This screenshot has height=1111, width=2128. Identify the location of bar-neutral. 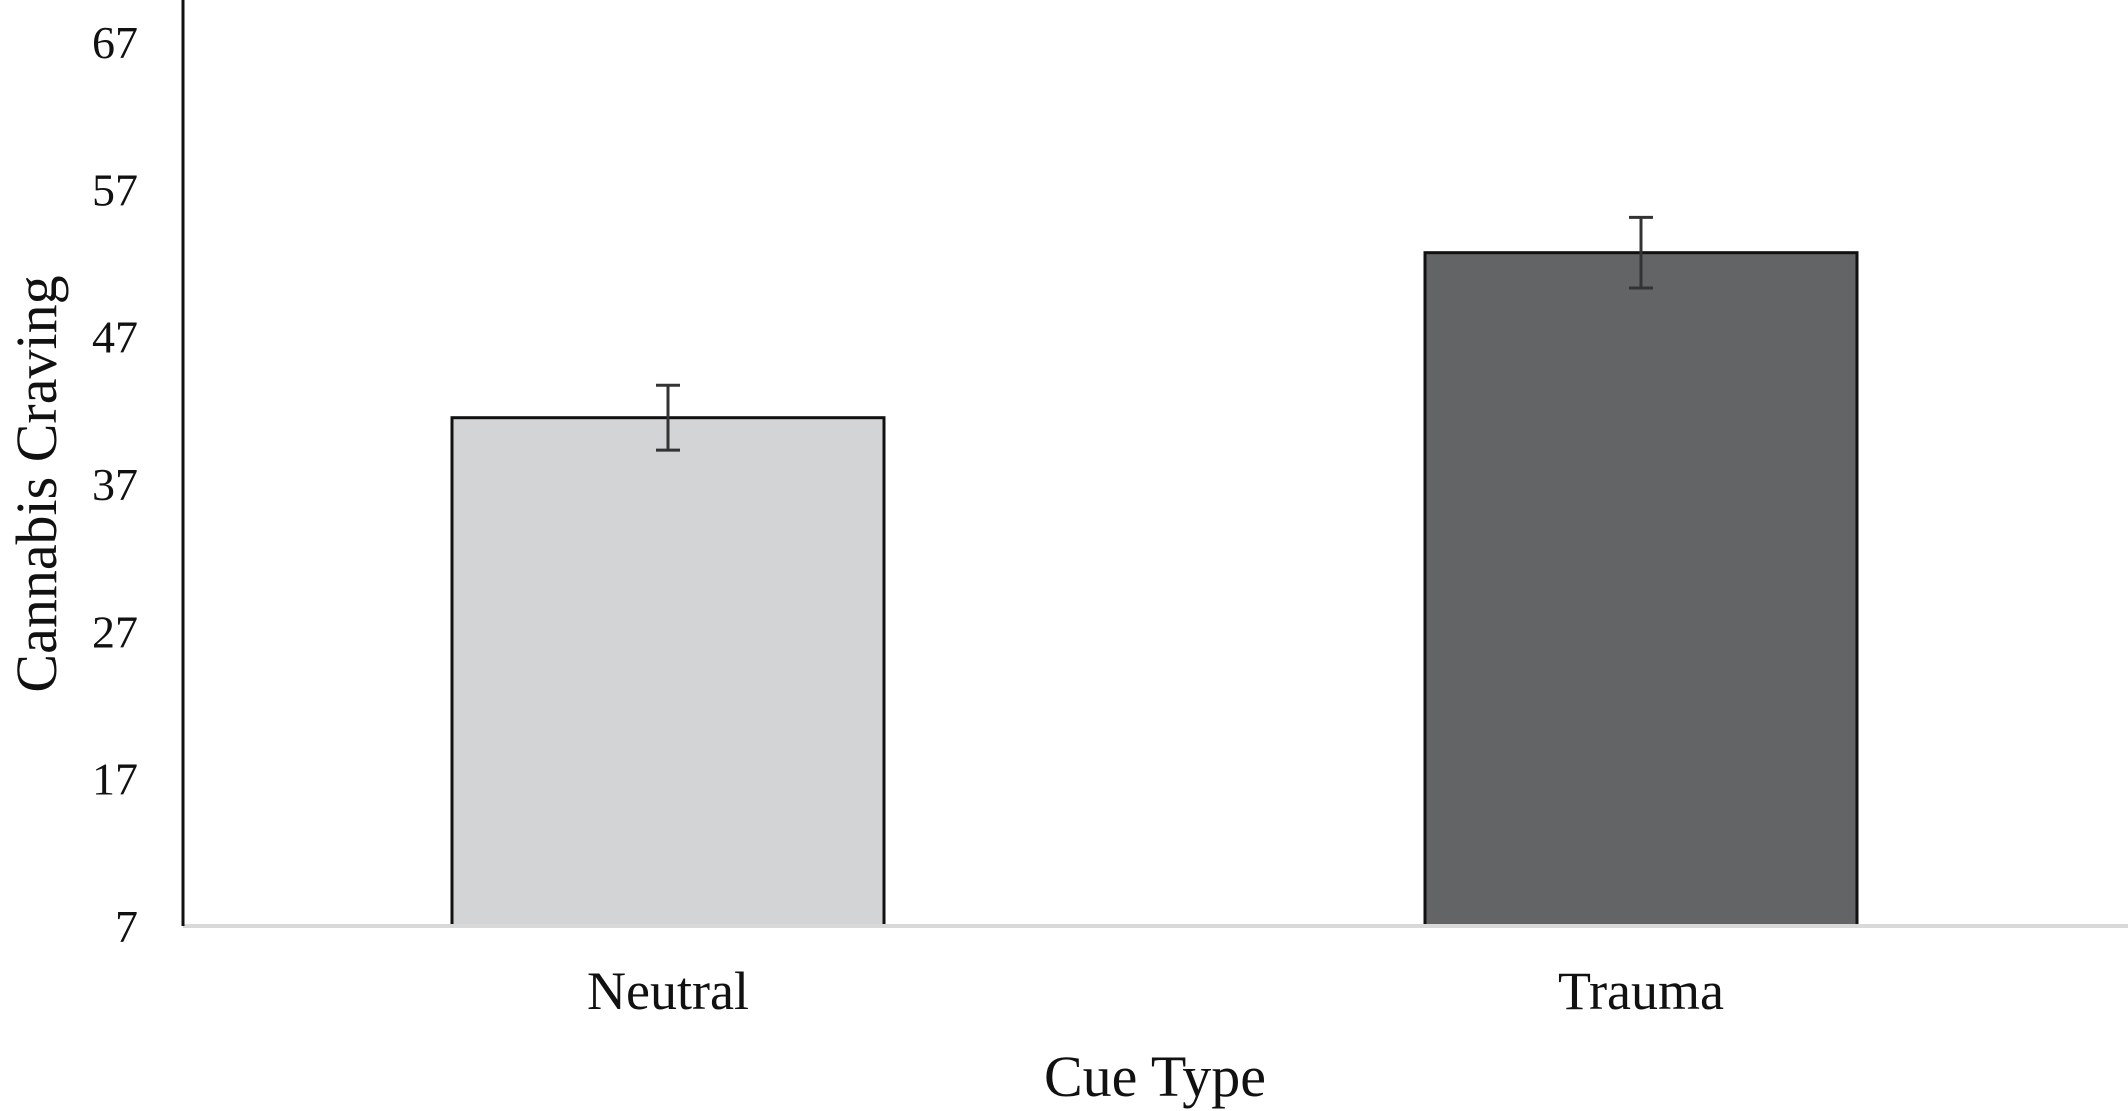
(668, 672).